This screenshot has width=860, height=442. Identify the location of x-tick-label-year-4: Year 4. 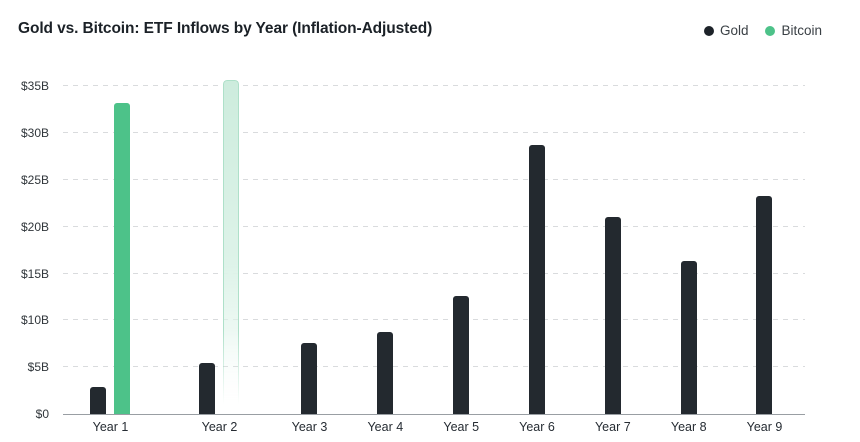
(385, 427).